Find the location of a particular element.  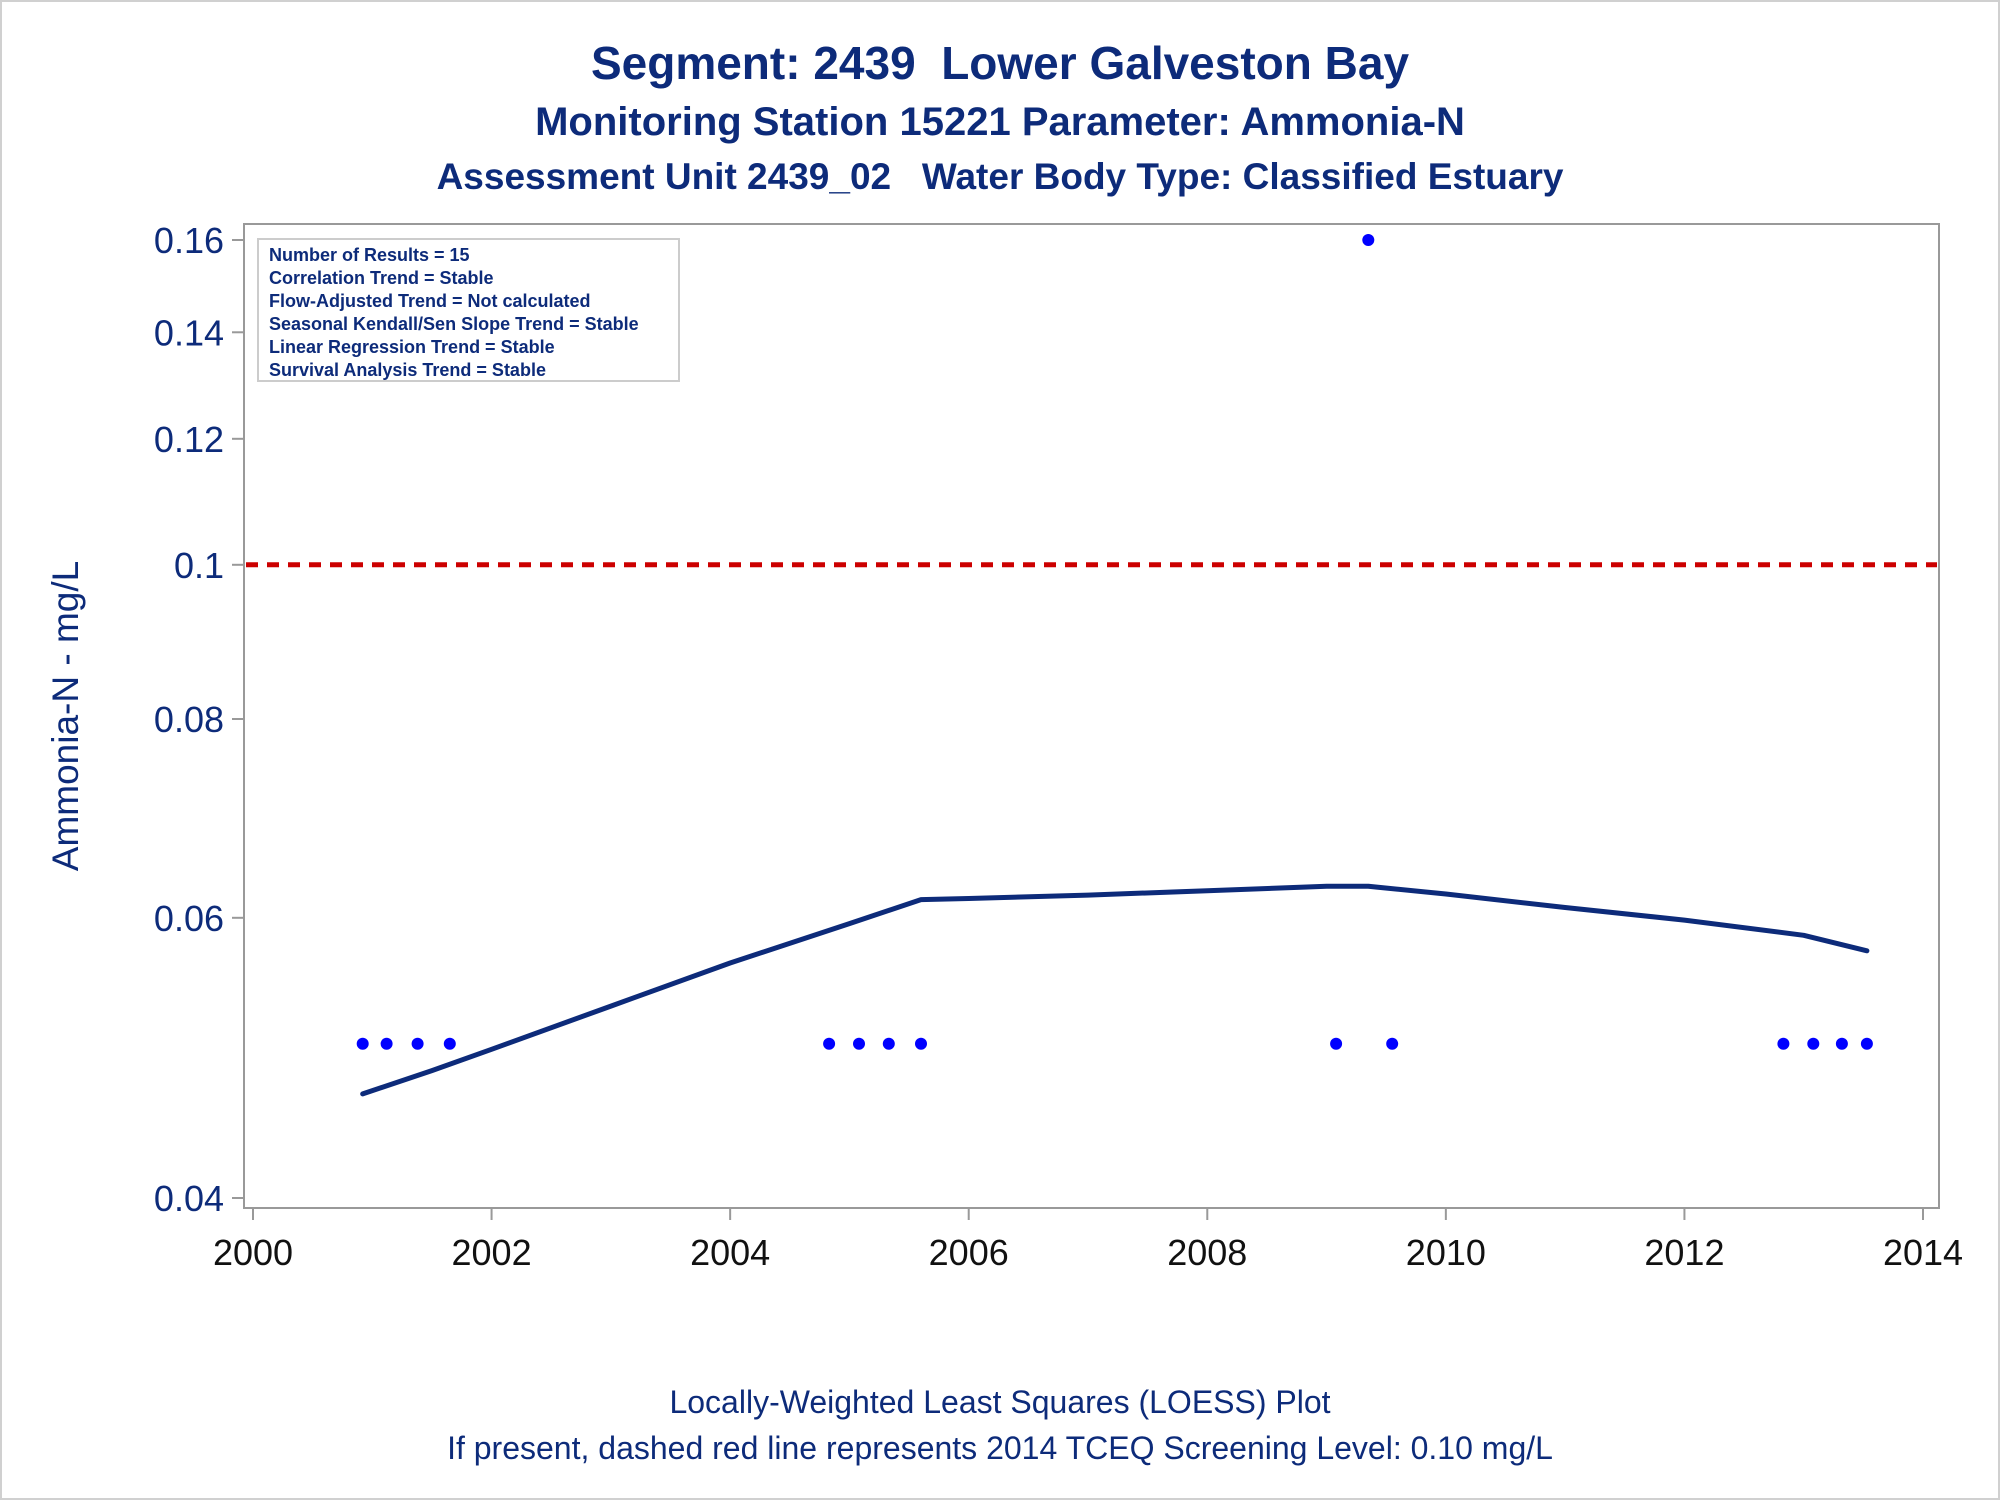

info-box-line: Number of Results = 15 is located at coordinates (369, 255).